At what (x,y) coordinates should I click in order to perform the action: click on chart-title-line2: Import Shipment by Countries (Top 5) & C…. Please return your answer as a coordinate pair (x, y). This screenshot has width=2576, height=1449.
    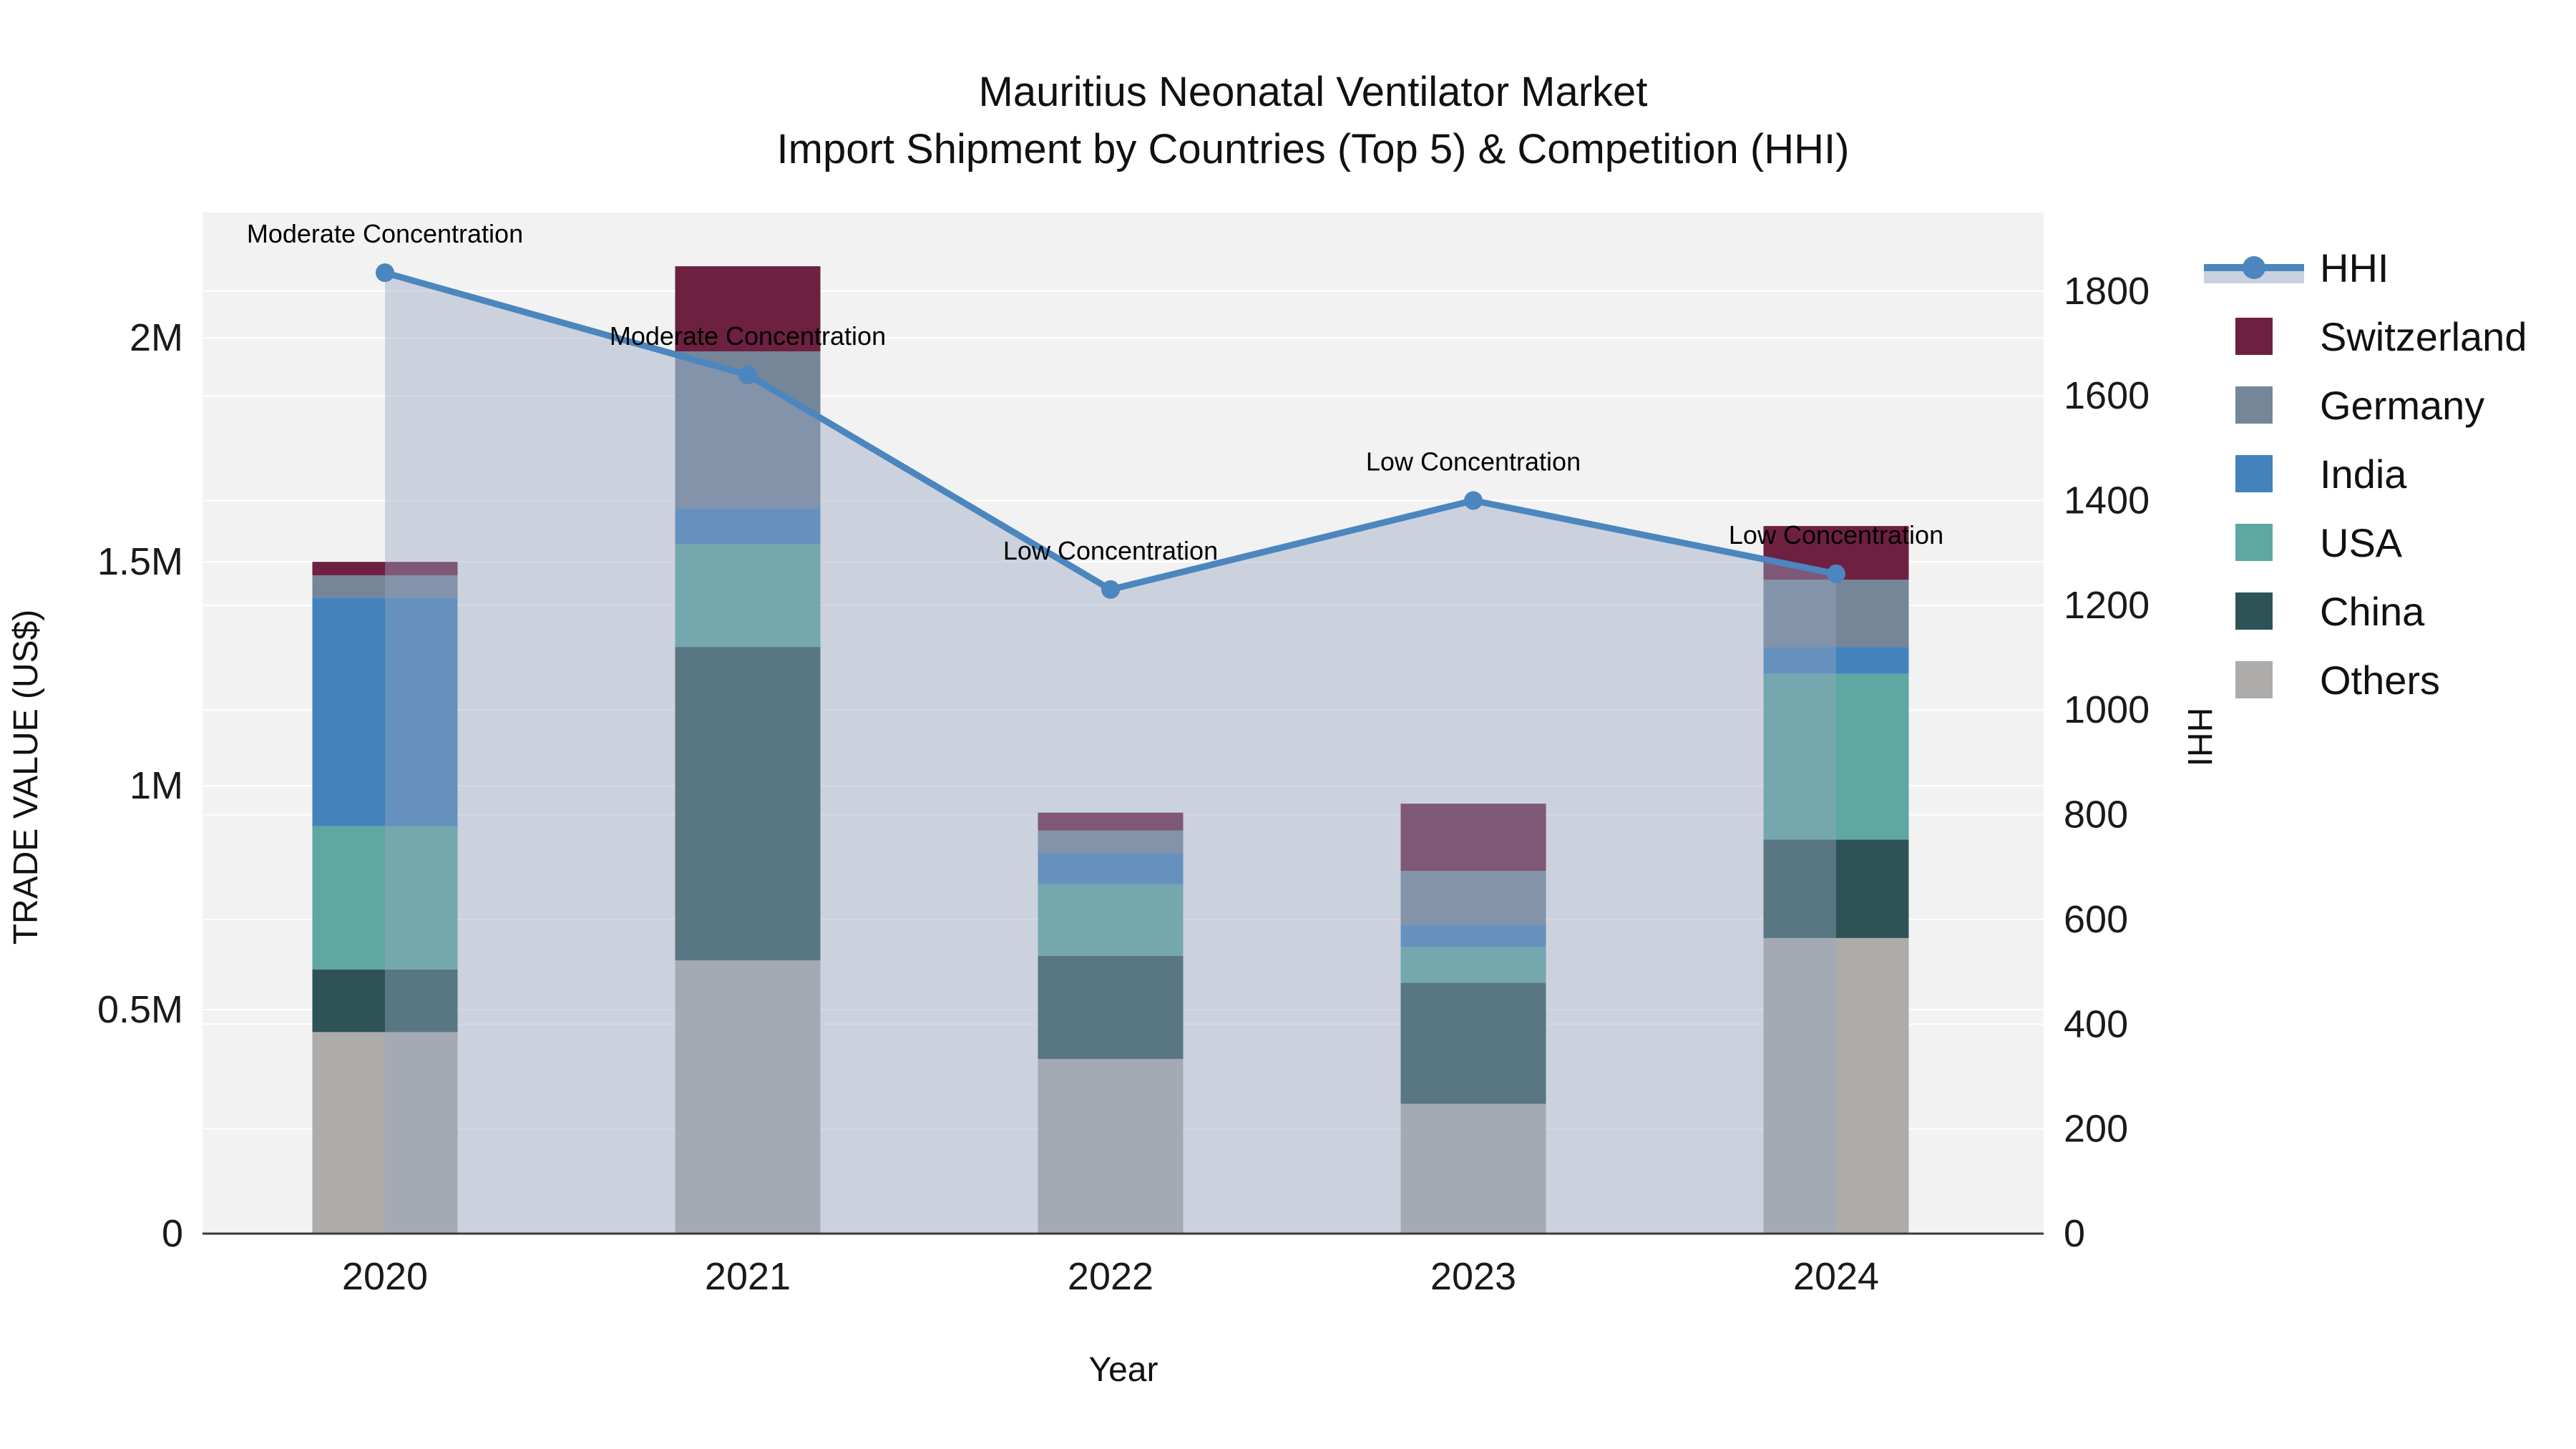
    Looking at the image, I should click on (1313, 149).